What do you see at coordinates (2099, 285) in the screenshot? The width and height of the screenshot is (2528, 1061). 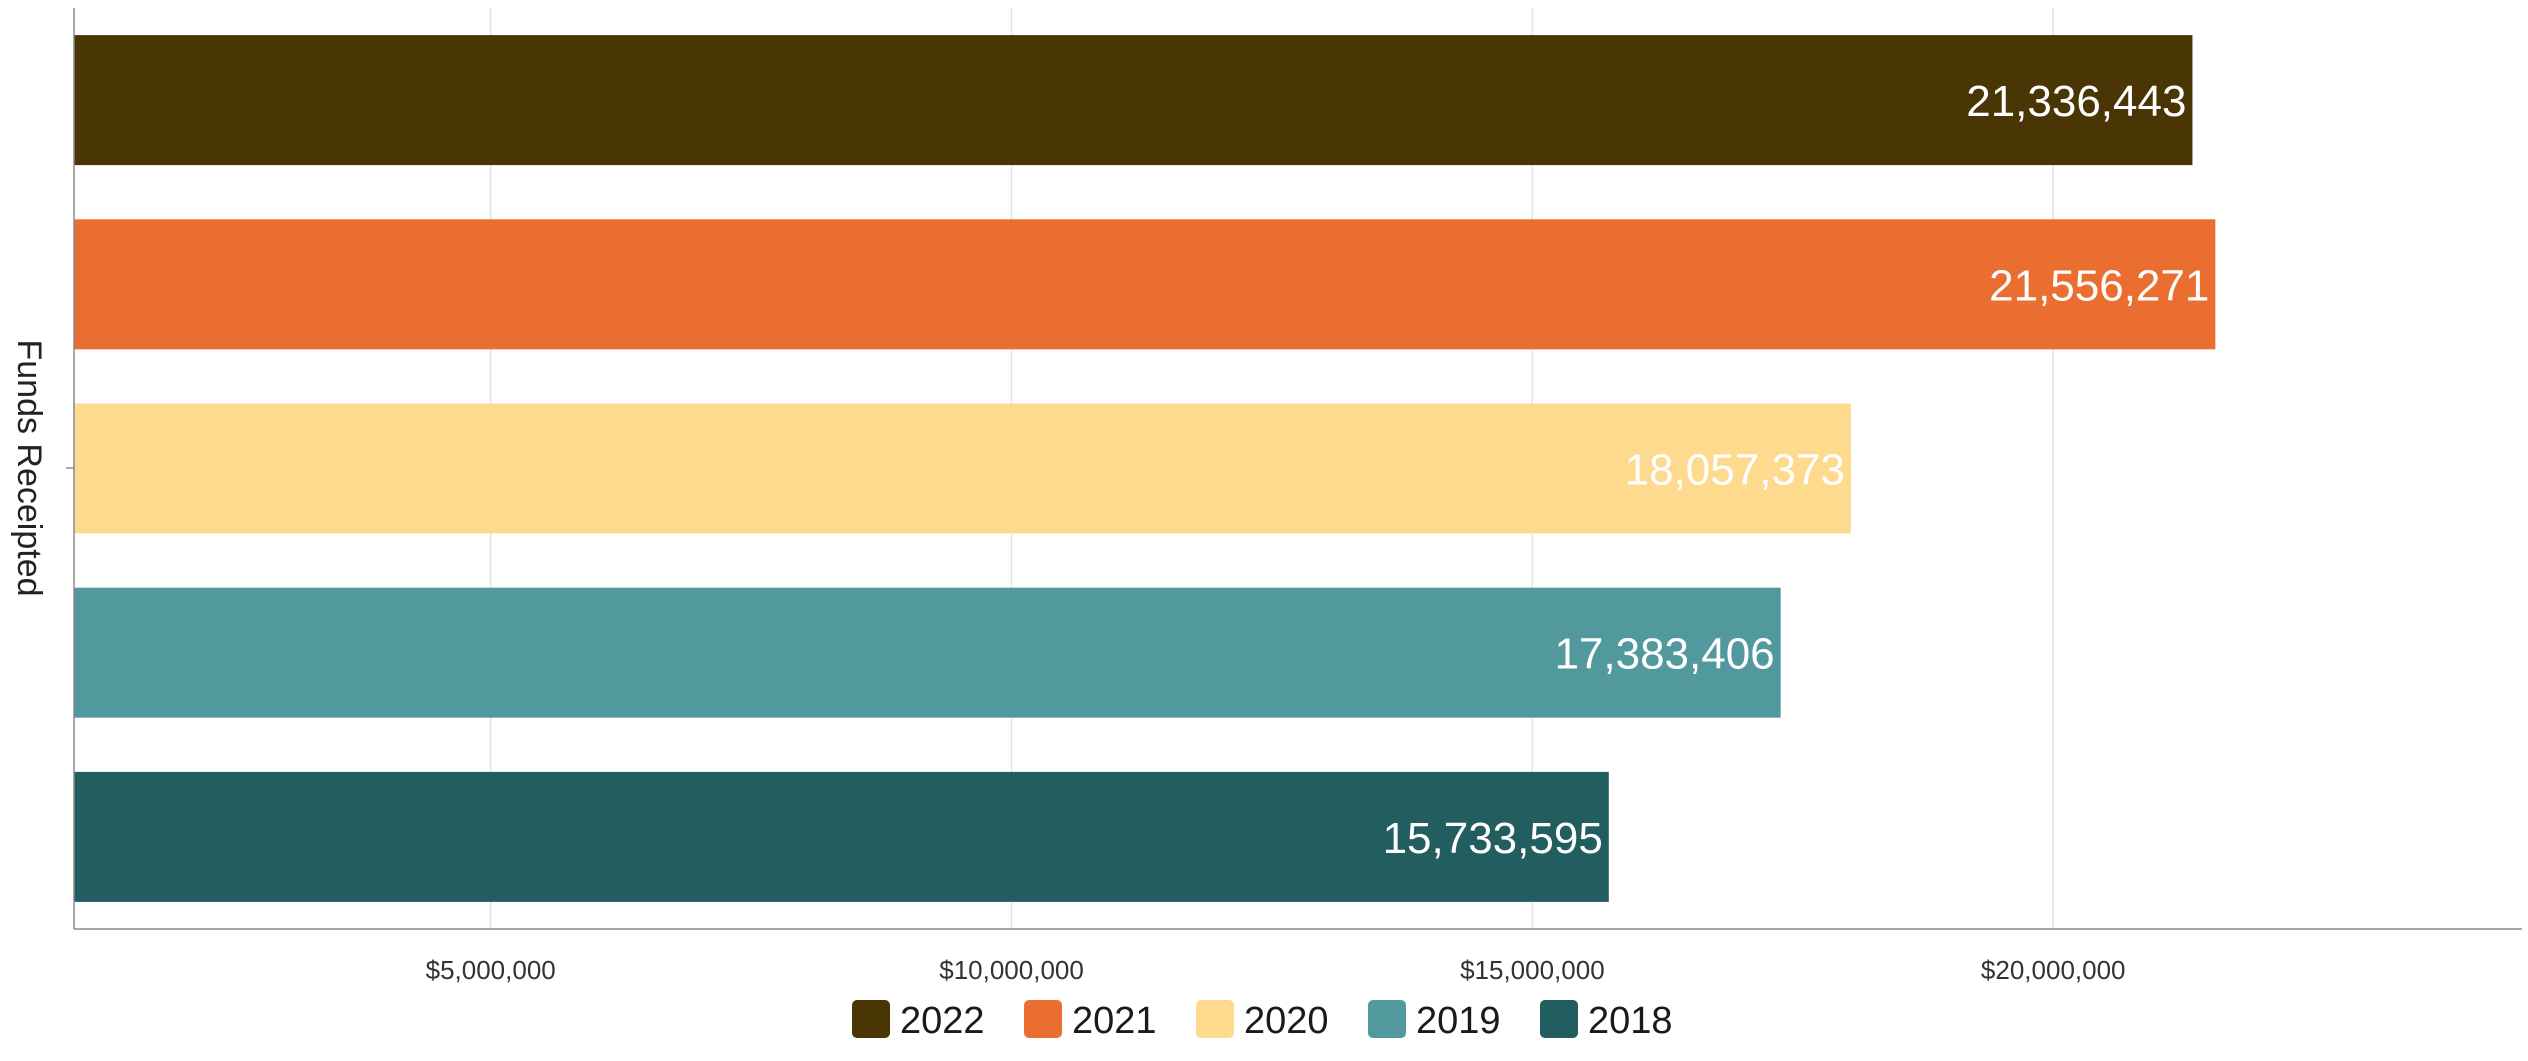 I see `bar-value-label: 21,556,271` at bounding box center [2099, 285].